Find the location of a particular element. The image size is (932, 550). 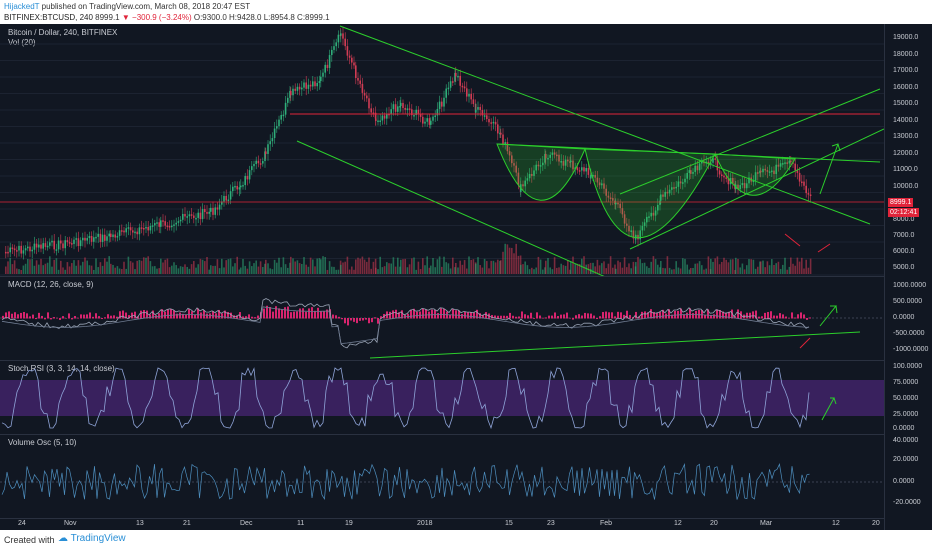

up-arrow is located at coordinates (829, 409).